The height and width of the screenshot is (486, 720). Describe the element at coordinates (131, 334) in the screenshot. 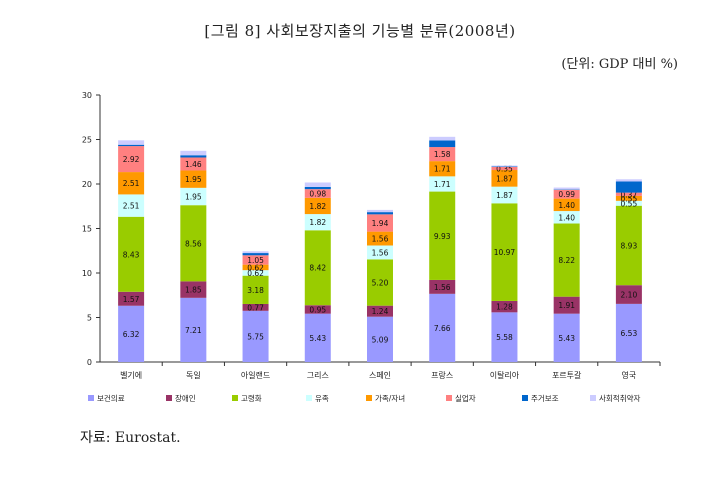

I see `data-label: 6.32` at that location.